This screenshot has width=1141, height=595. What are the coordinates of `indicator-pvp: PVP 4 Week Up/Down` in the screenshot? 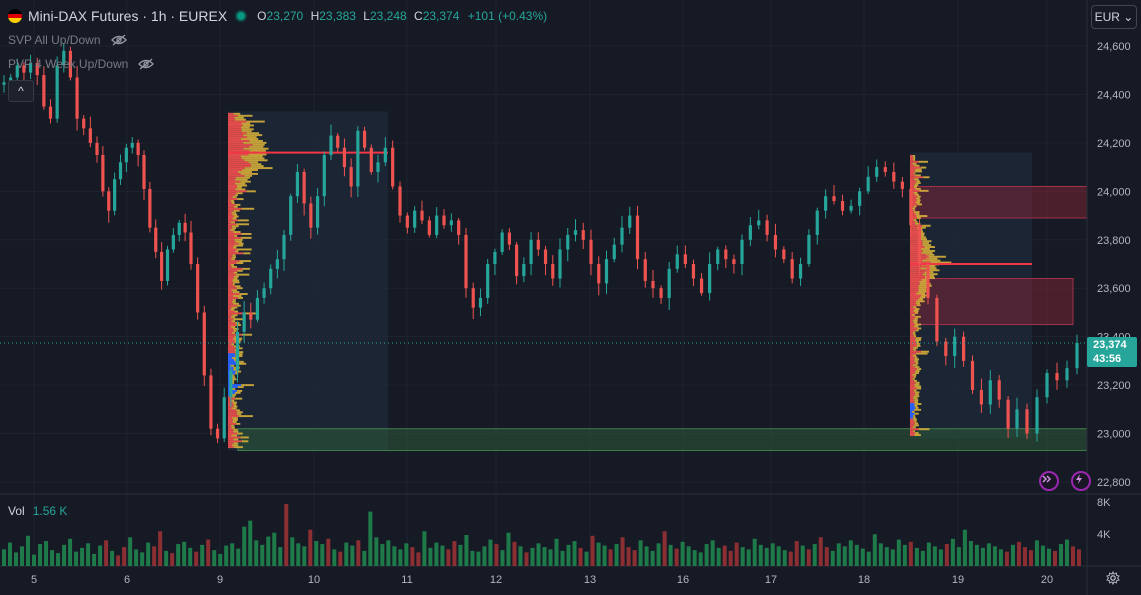 It's located at (81, 64).